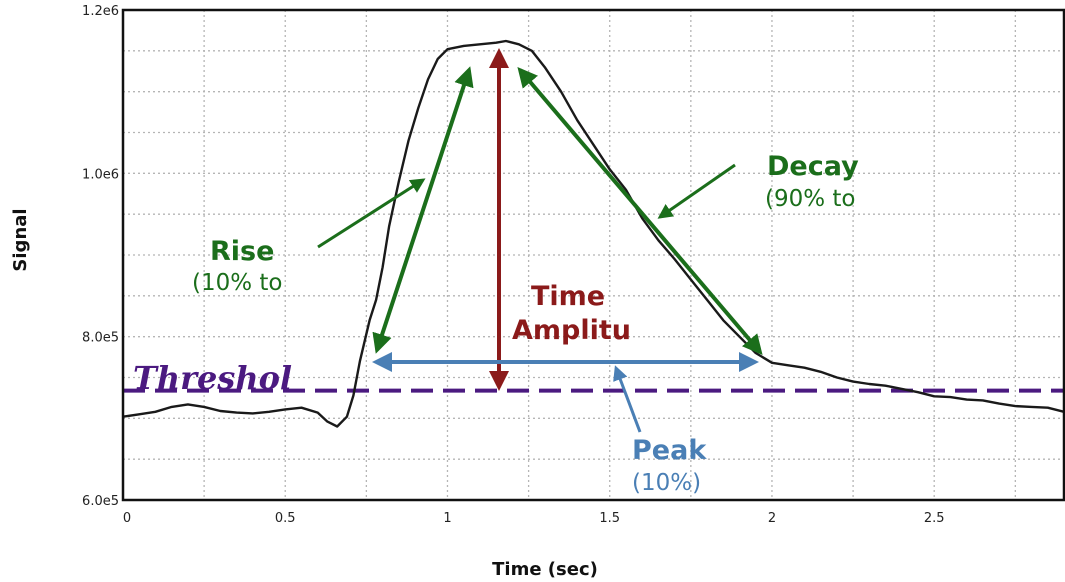 Image resolution: width=1065 pixels, height=582 pixels. I want to click on rise-sublabel: (10% to, so click(237, 283).